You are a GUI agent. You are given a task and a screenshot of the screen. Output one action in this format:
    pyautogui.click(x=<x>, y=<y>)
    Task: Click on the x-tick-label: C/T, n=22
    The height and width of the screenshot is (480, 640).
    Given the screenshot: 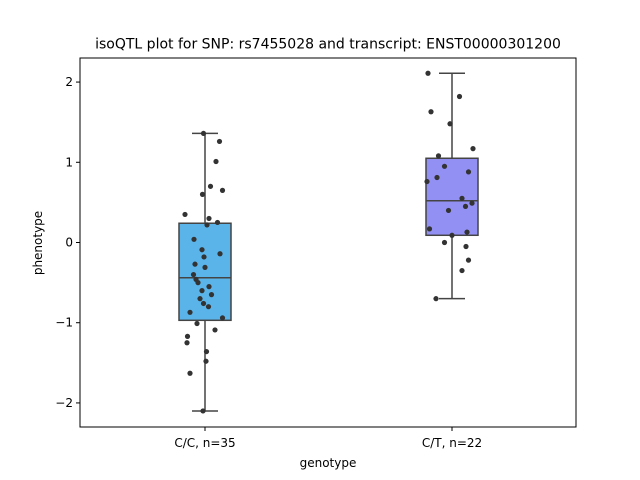 What is the action you would take?
    pyautogui.click(x=452, y=443)
    